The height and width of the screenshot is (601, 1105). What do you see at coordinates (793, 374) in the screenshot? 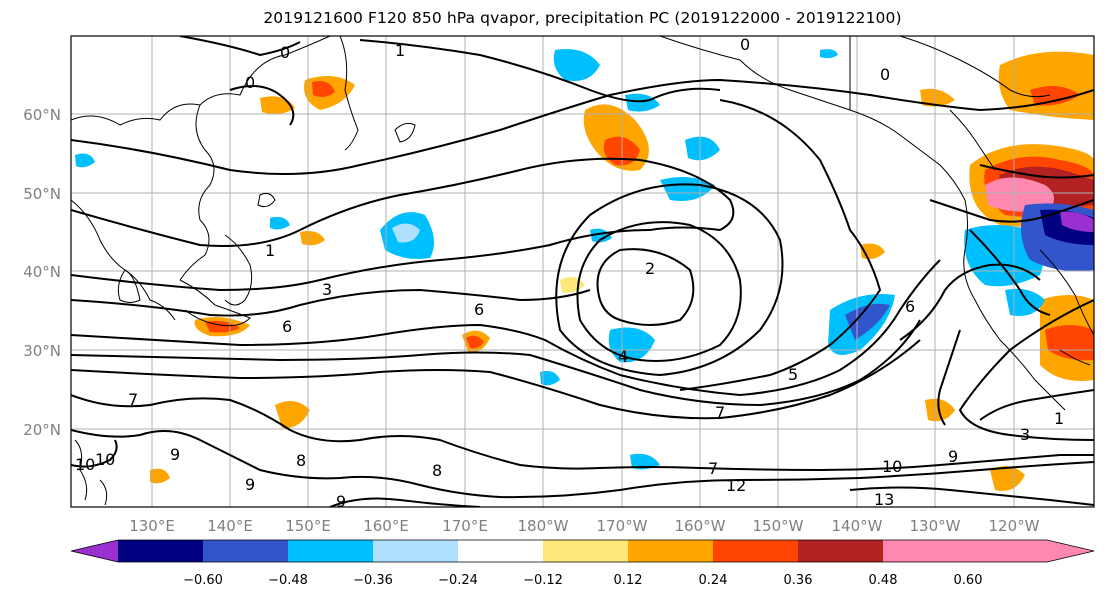
I see `contour-label: 5` at bounding box center [793, 374].